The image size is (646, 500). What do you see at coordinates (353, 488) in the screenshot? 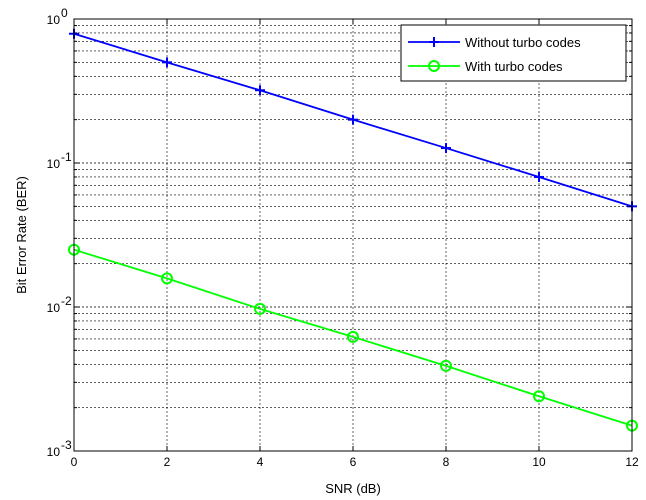
I see `x-axis-label: SNR (dB)` at bounding box center [353, 488].